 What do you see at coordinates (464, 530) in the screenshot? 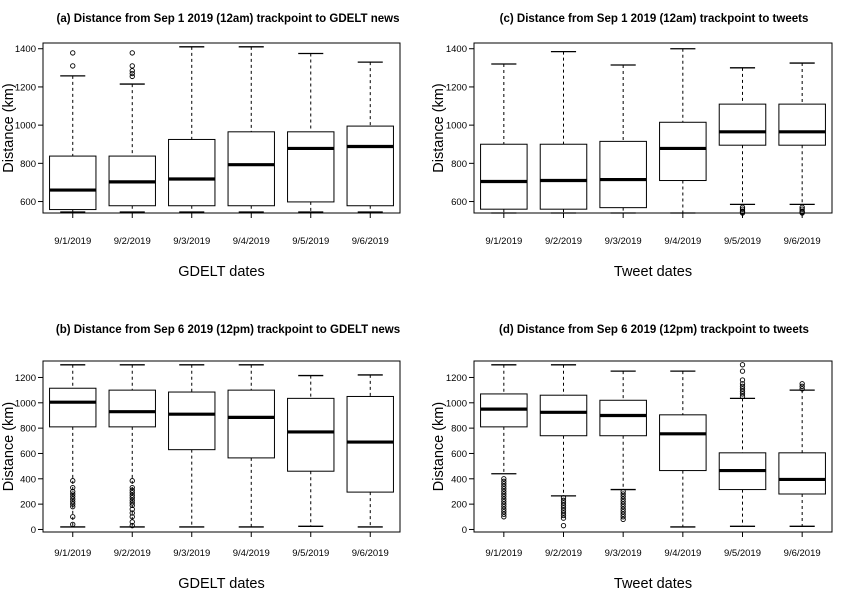
I see `y-tick-label: 0` at bounding box center [464, 530].